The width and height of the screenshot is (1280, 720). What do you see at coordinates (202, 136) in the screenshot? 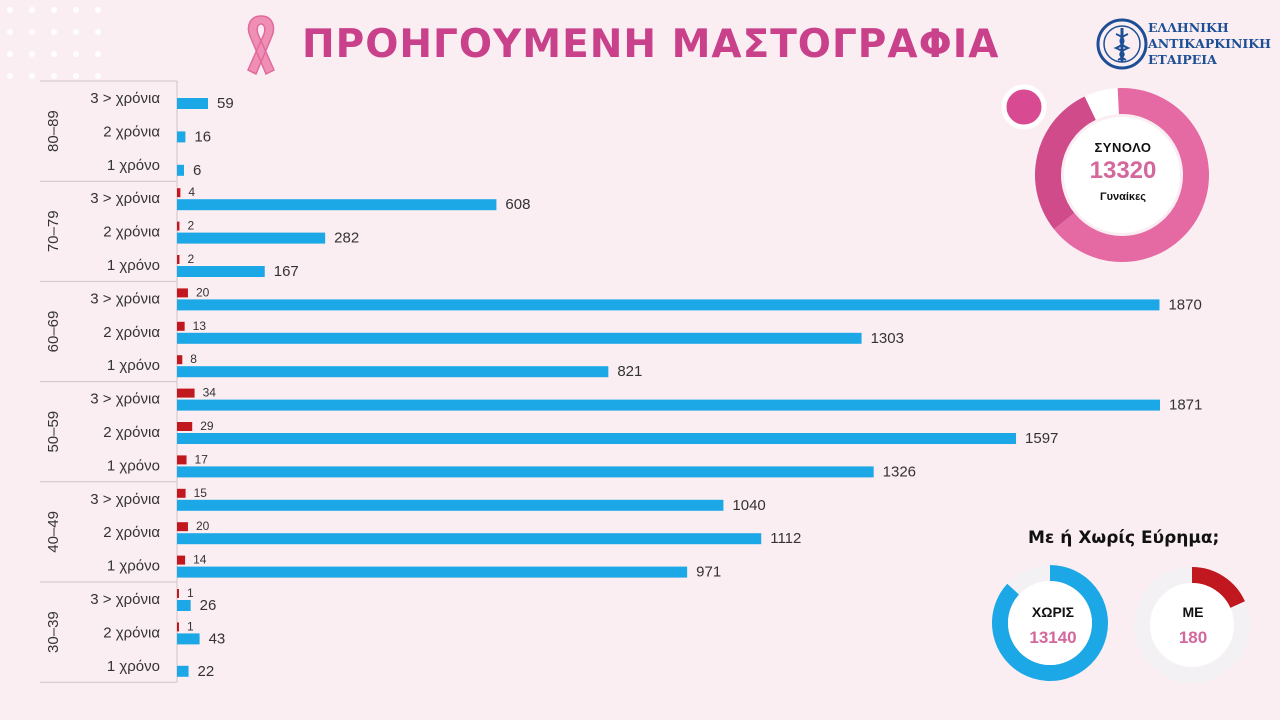
I see `without-finding-label: 16` at bounding box center [202, 136].